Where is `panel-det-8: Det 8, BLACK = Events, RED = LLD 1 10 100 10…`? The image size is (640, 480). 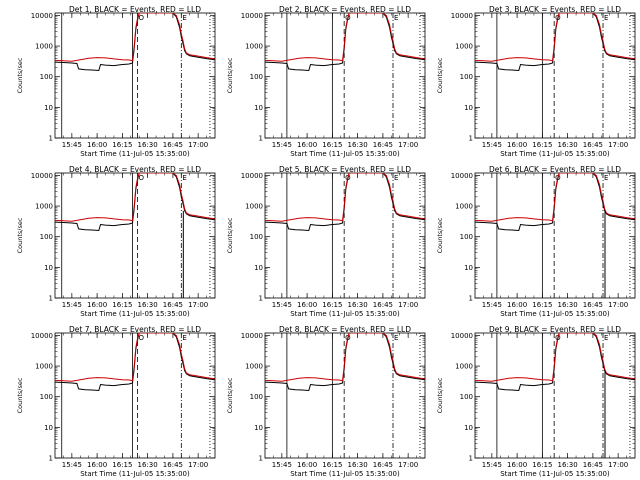 panel-det-8: Det 8, BLACK = Events, RED = LLD 1 10 100 10… is located at coordinates (326, 401).